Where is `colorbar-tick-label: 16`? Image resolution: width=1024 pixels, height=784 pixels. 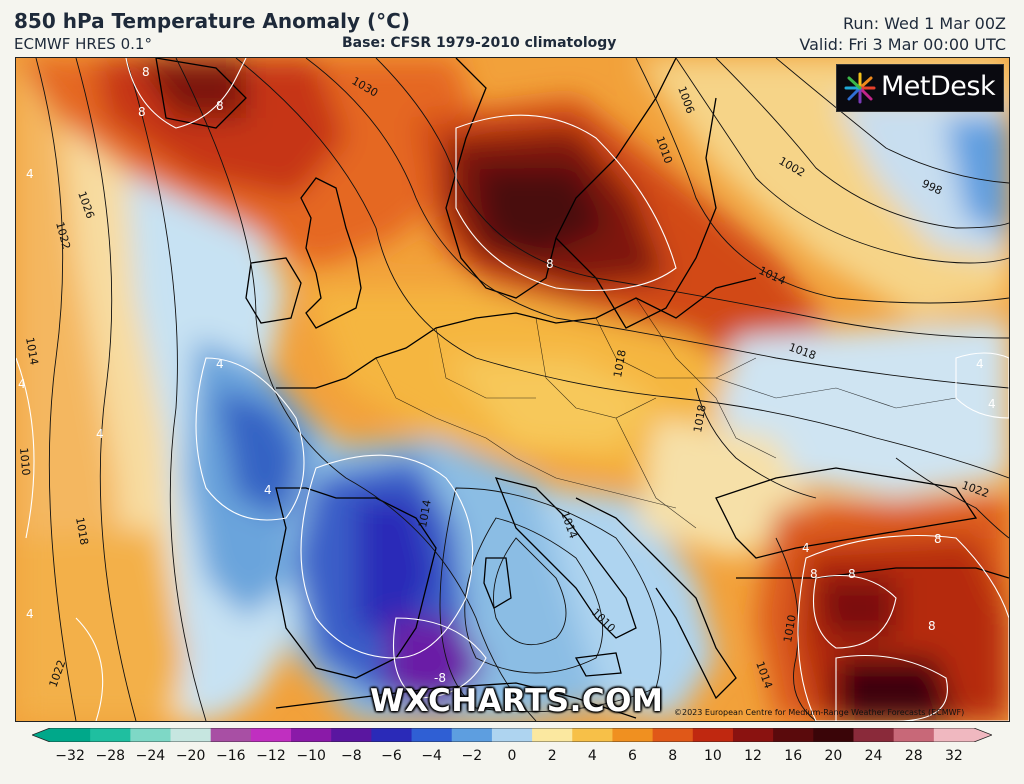 colorbar-tick-label: 16 is located at coordinates (793, 756).